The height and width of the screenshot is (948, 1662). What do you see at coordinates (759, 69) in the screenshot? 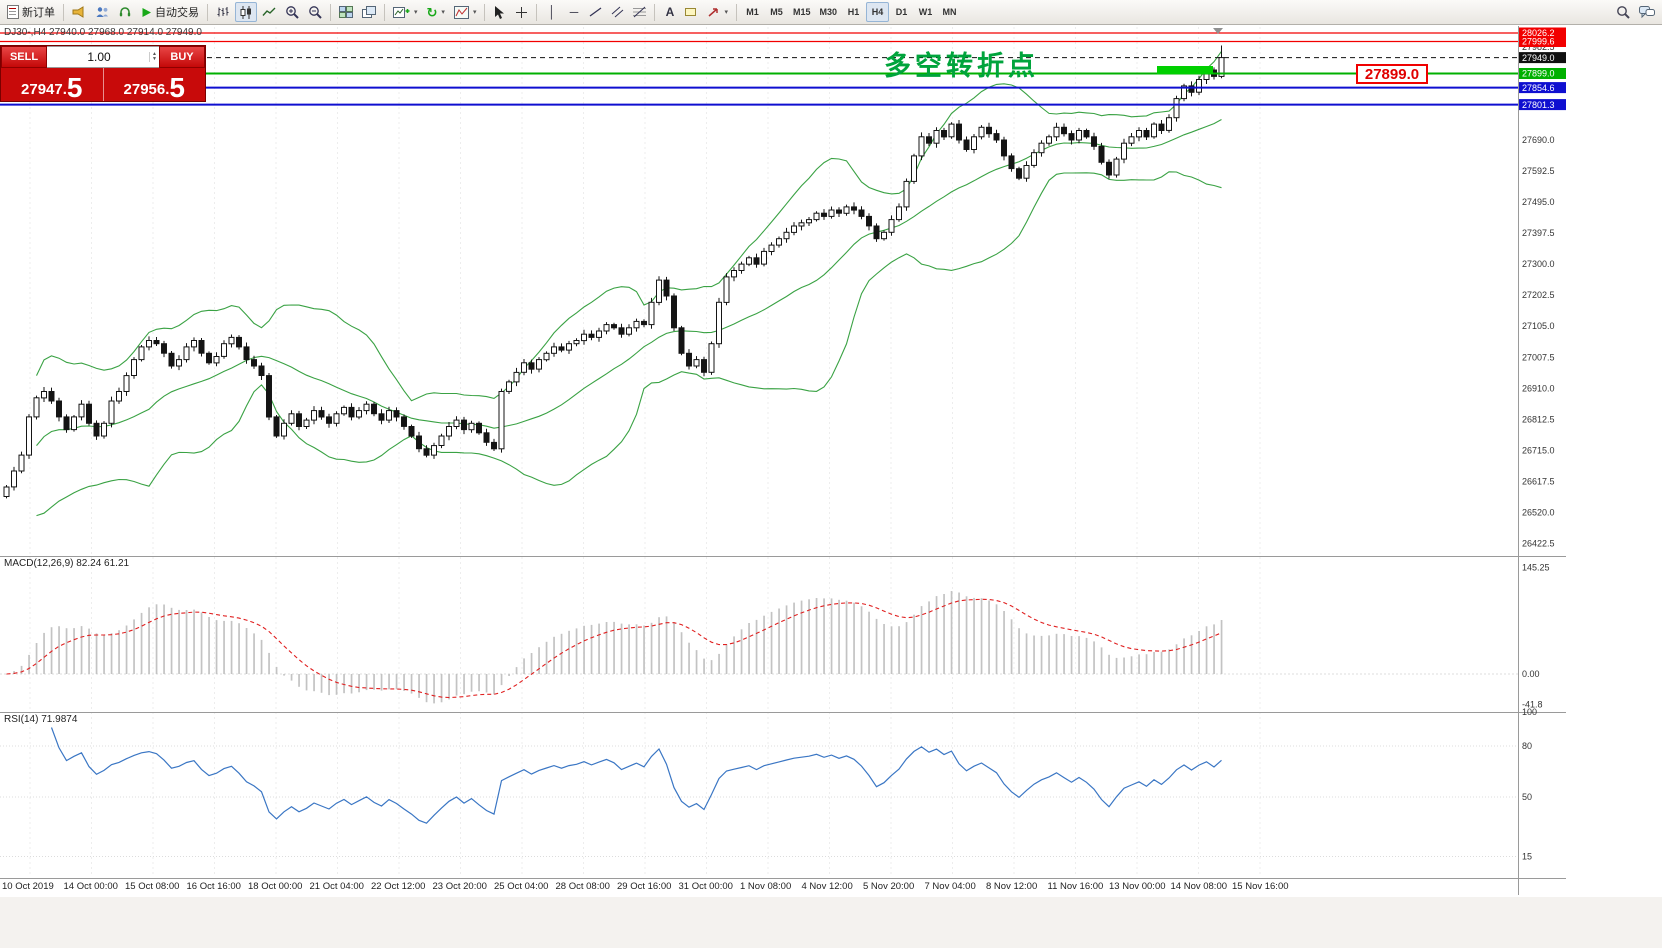
I see `level-lines` at bounding box center [759, 69].